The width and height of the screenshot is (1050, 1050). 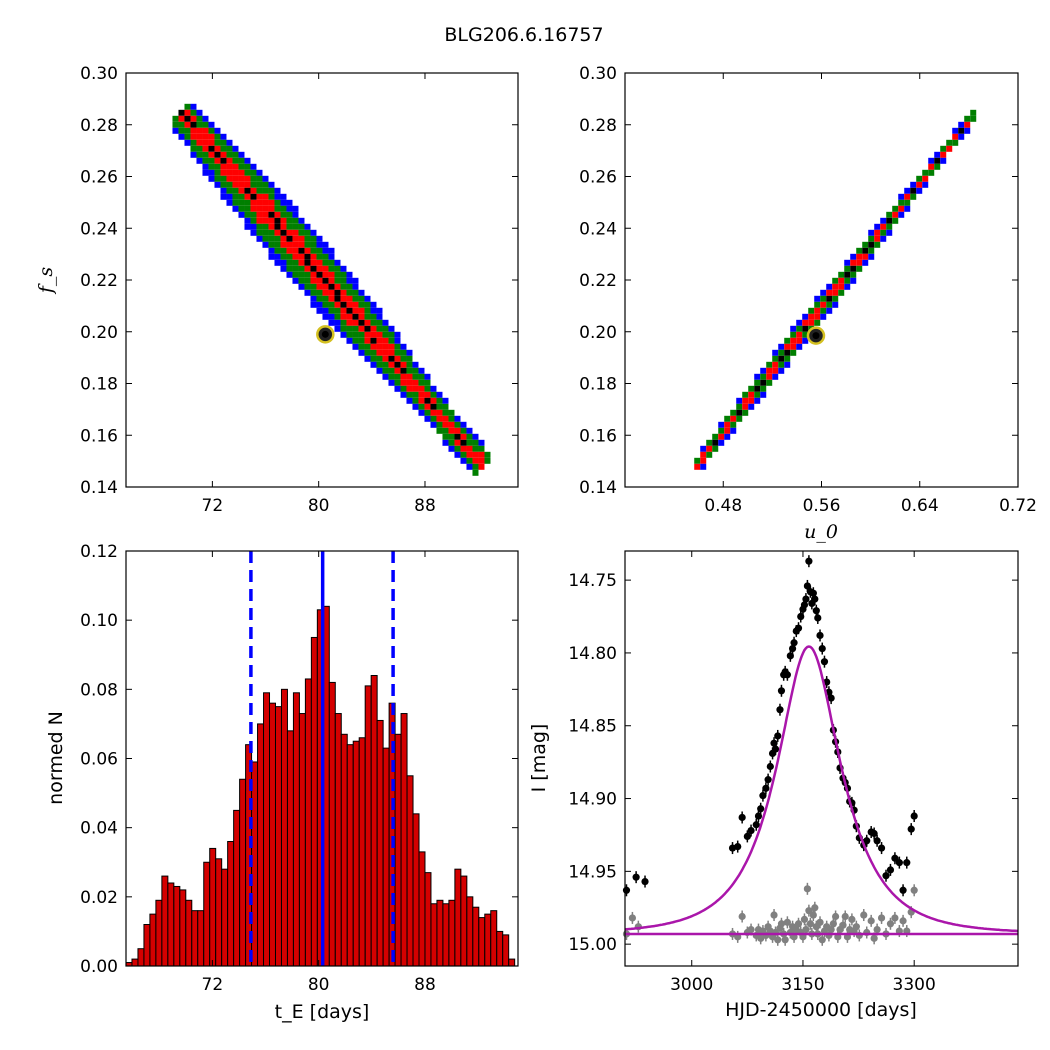 I want to click on y-tick-label: 0.26, so click(x=99, y=178).